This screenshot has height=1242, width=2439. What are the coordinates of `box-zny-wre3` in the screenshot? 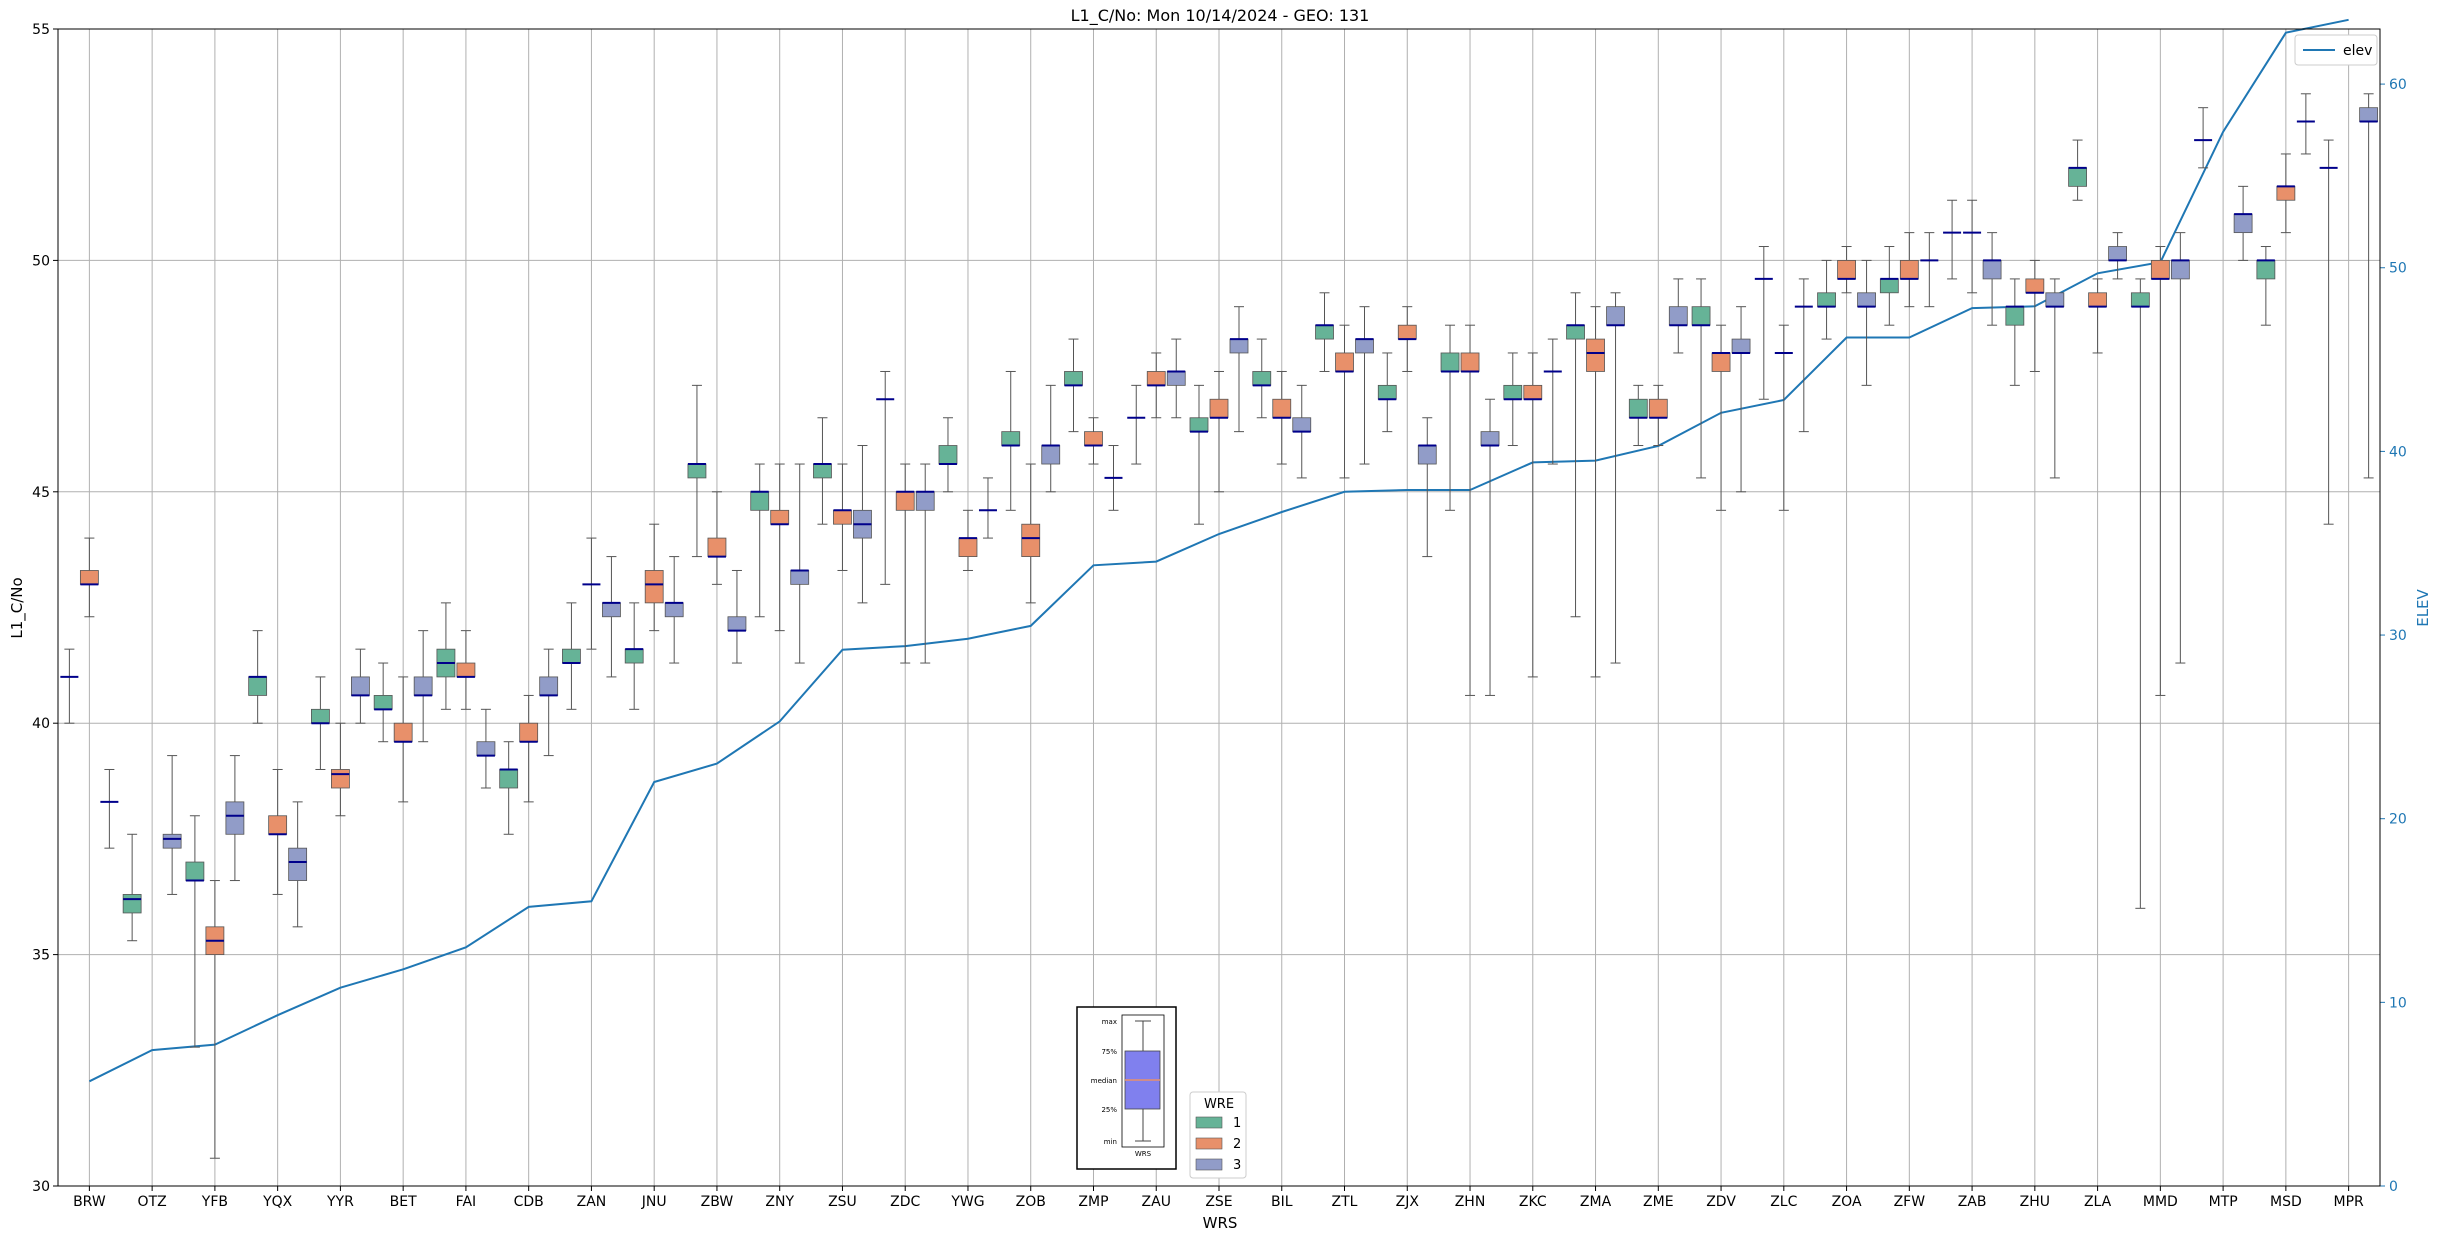 It's located at (800, 563).